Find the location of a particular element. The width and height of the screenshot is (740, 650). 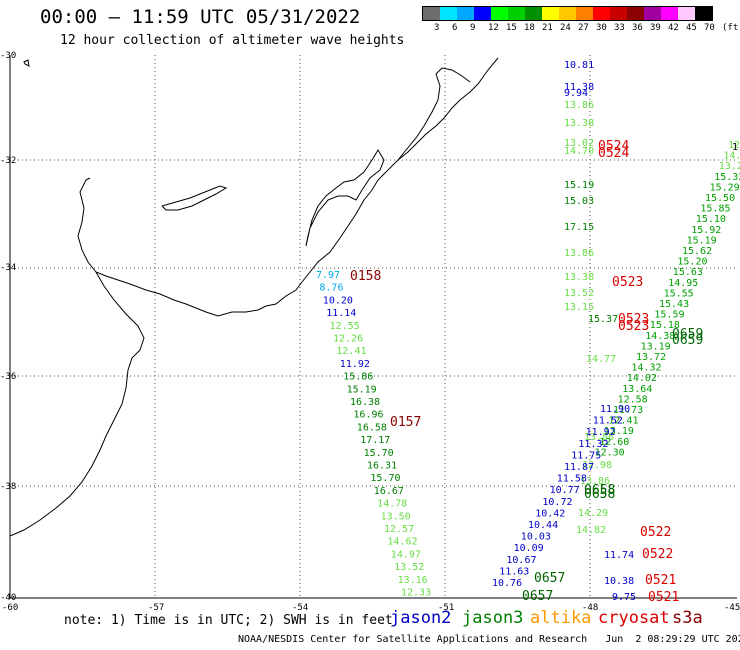

wave-height-value: 12.58 is located at coordinates (633, 399).